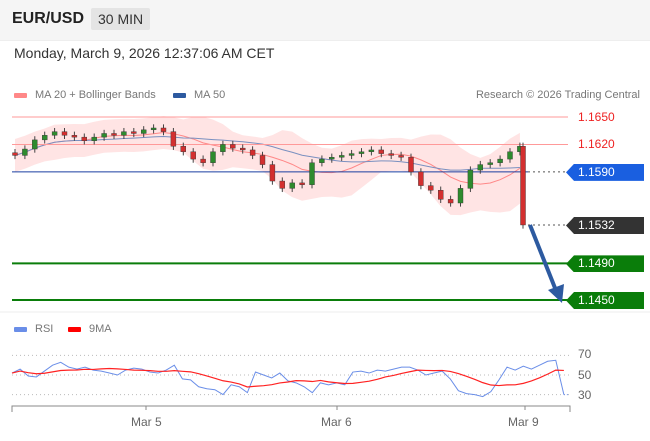 The width and height of the screenshot is (650, 441). Describe the element at coordinates (144, 53) in the screenshot. I see `timestamp: Monday, March 9, 2026 12:37:06 AM CET` at that location.